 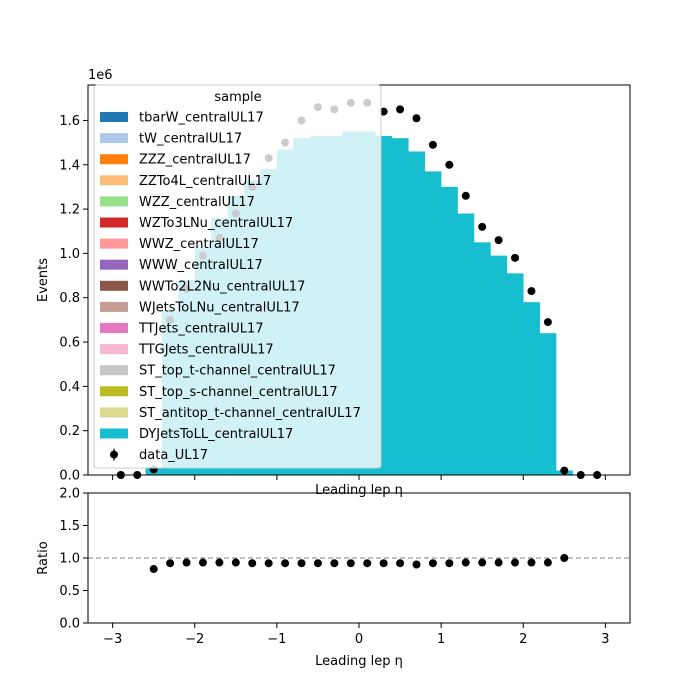 I want to click on main-x-ticks, so click(x=359, y=477).